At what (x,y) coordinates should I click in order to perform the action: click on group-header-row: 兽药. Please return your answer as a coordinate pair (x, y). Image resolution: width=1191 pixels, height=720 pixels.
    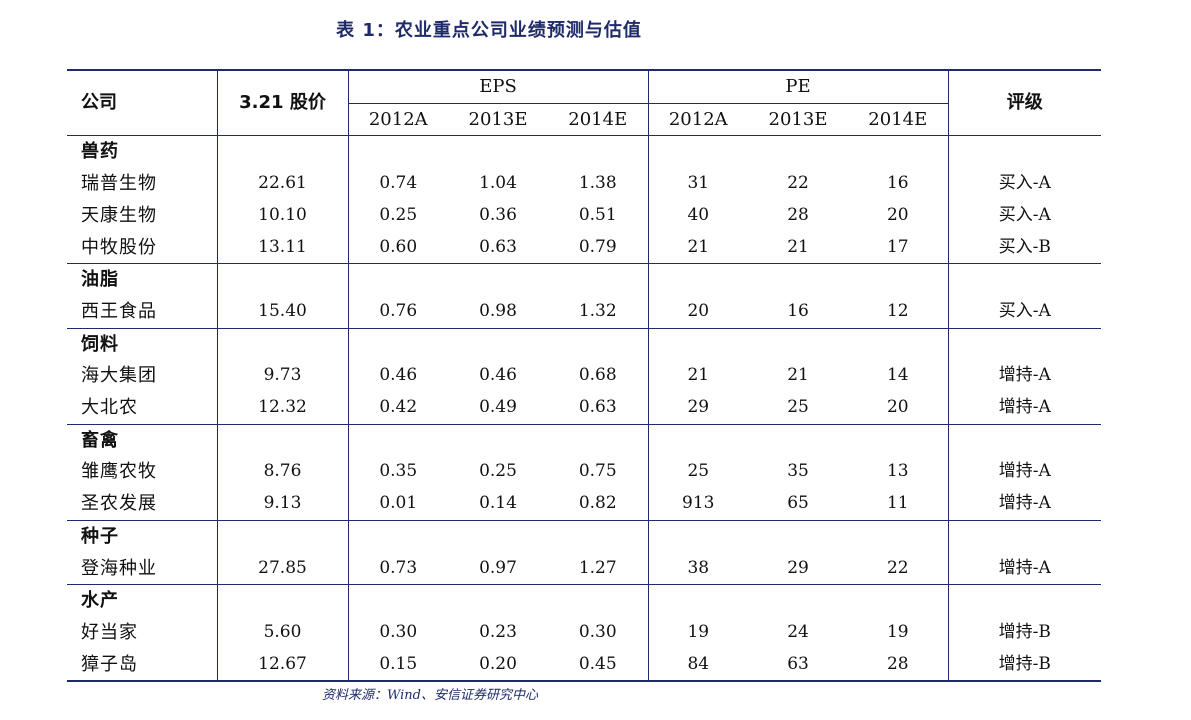
    Looking at the image, I should click on (584, 152).